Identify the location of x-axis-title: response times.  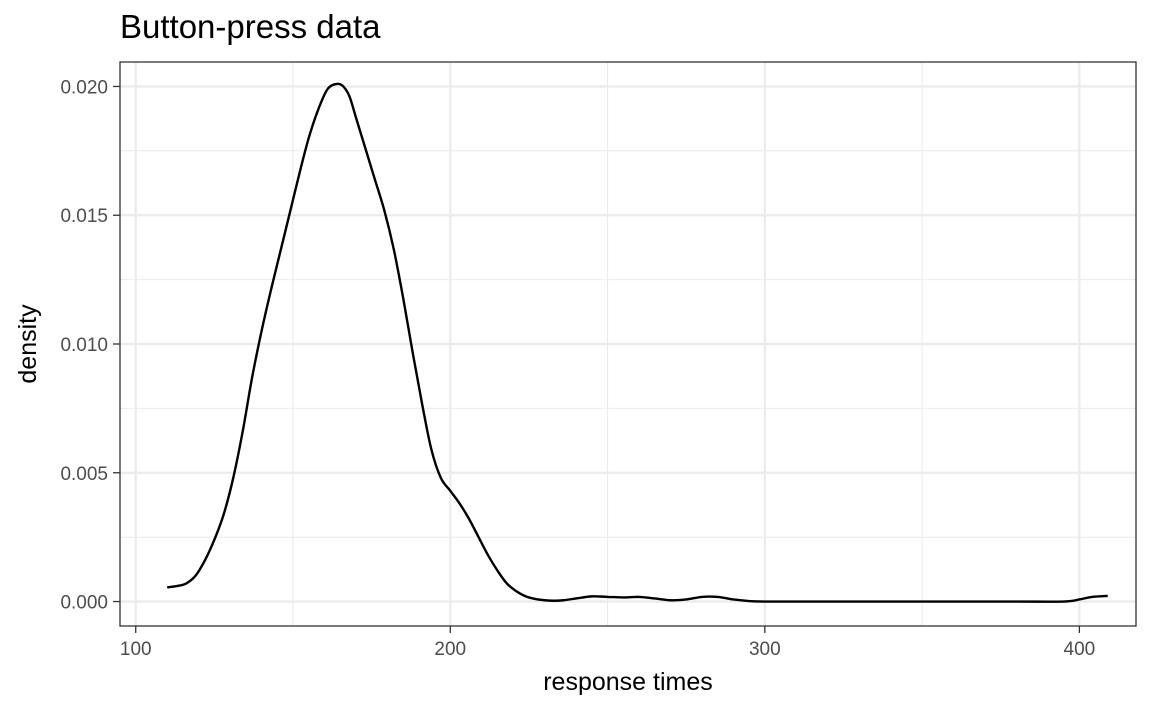
(628, 682).